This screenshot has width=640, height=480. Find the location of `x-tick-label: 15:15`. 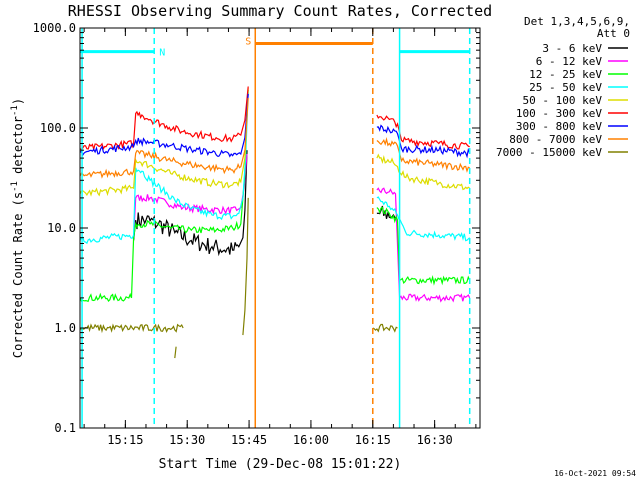

x-tick-label: 15:15 is located at coordinates (125, 440).